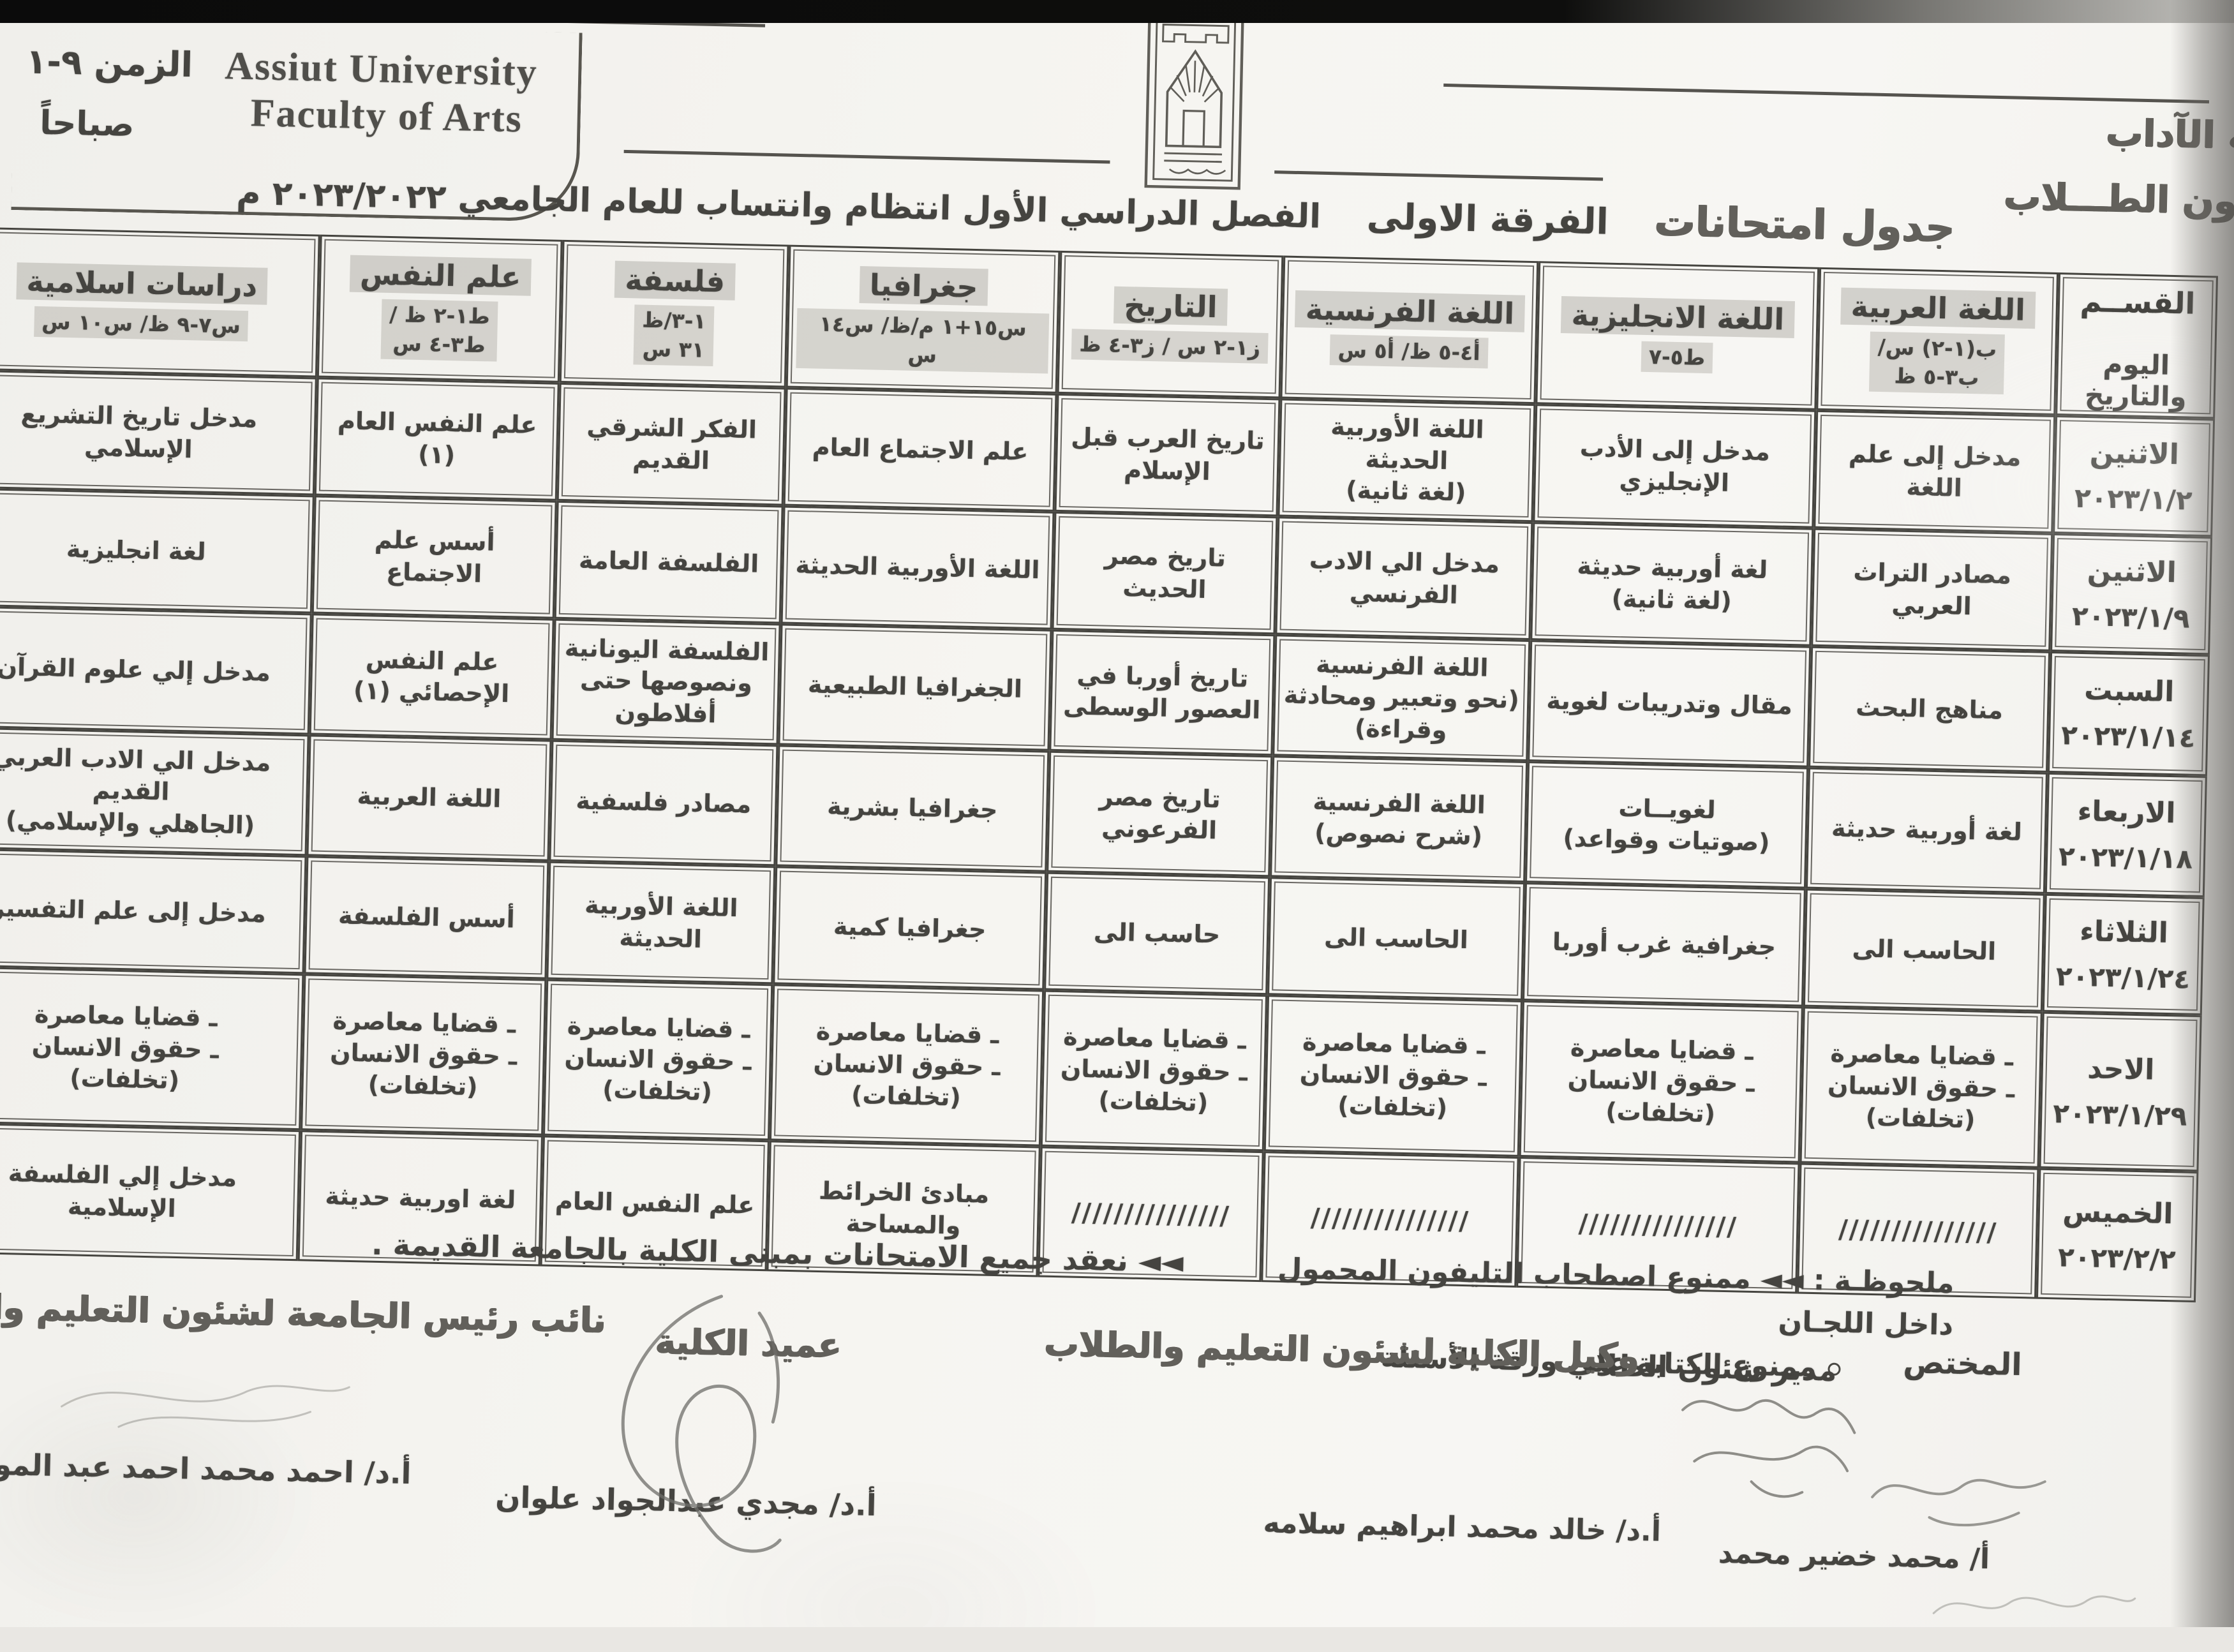 The height and width of the screenshot is (1652, 2234). I want to click on exam-cell: تاريخ مصر الحديث, so click(1165, 573).